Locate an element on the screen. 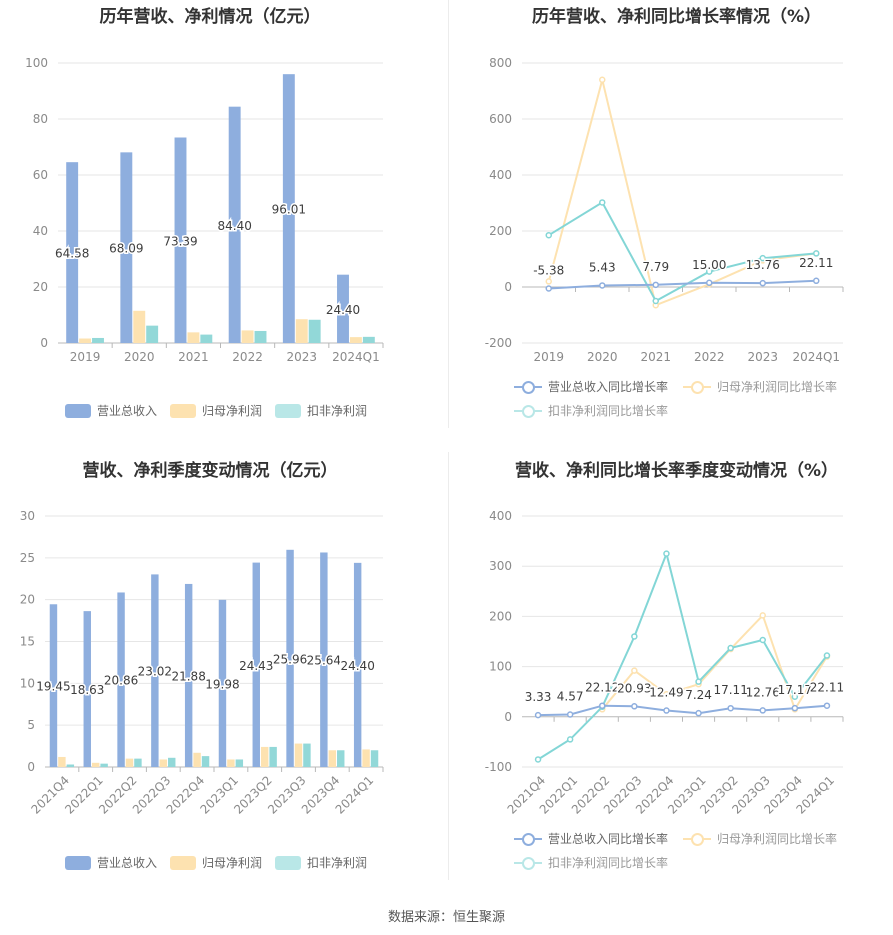  data-label: 18.63 is located at coordinates (87, 690).